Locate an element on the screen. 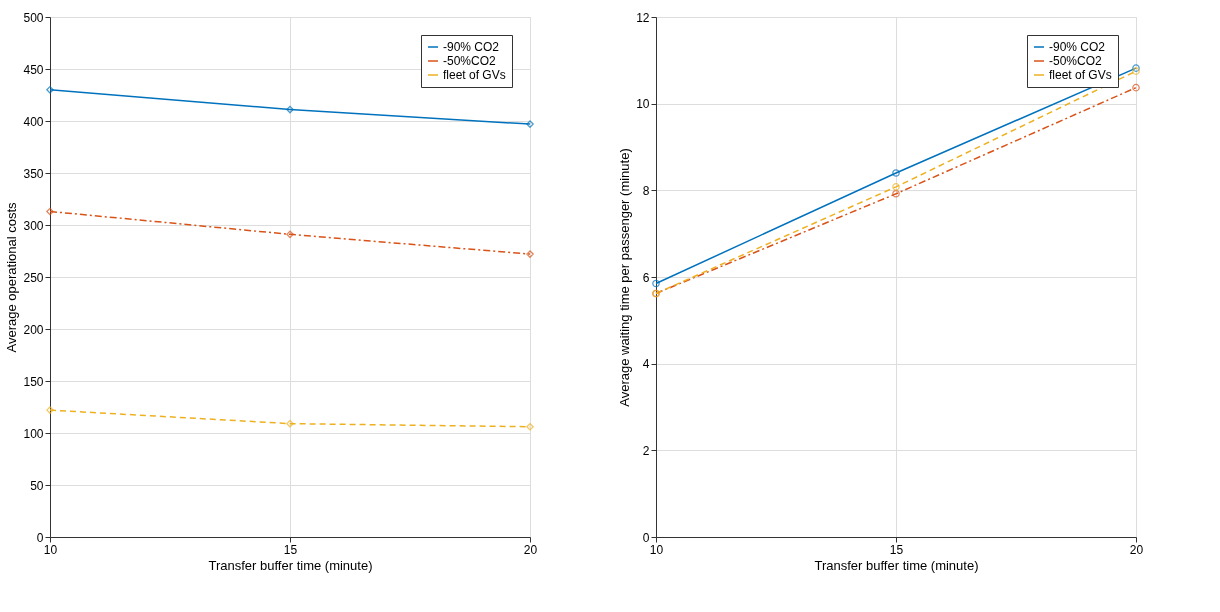 The width and height of the screenshot is (1220, 612). y-tick-label: 10 is located at coordinates (643, 104).